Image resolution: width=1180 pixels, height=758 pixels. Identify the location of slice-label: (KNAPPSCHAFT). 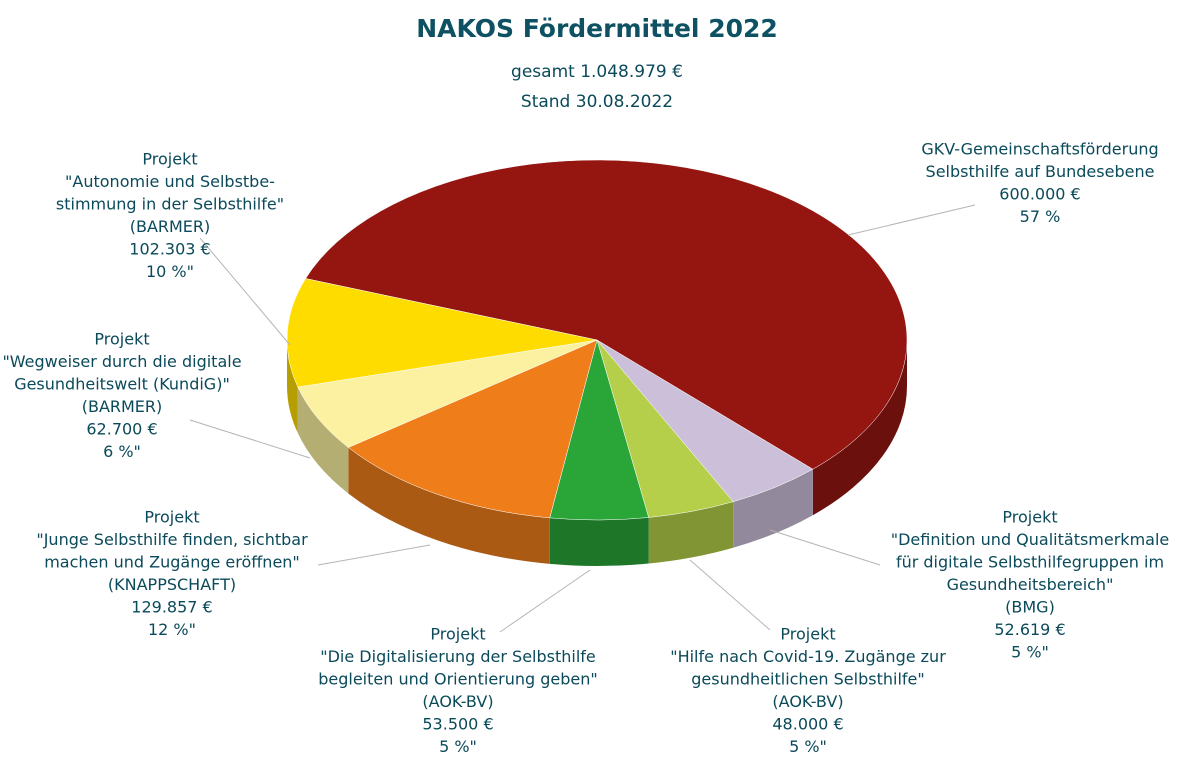
(172, 584).